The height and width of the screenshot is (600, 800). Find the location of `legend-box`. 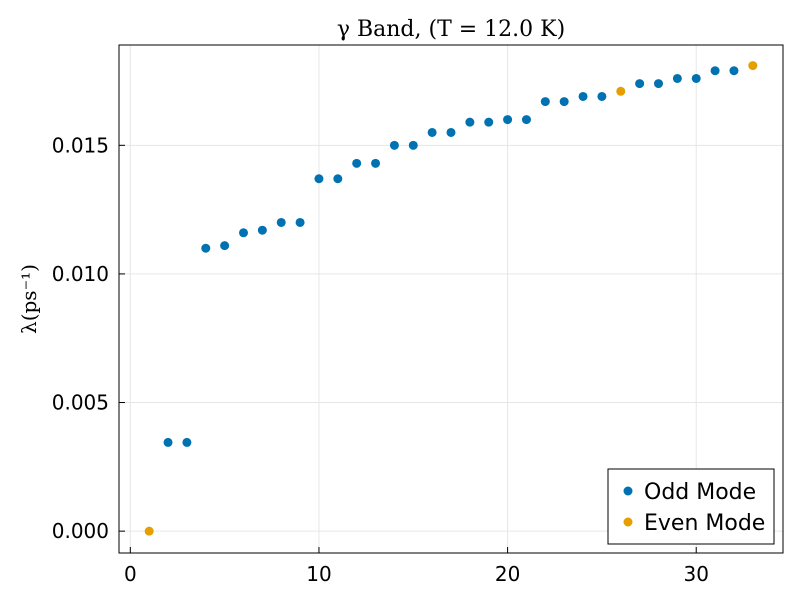

legend-box is located at coordinates (691, 506).